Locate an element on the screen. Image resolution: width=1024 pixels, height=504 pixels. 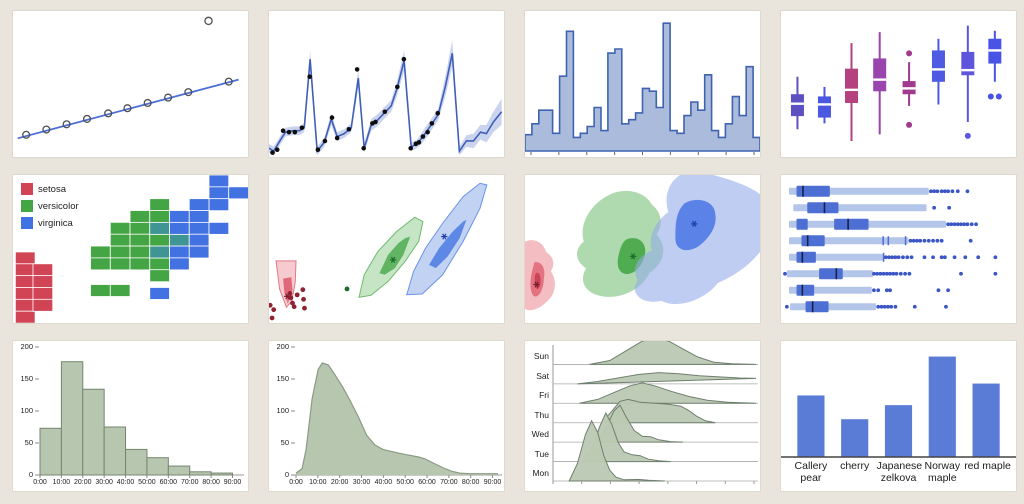
thumb-line-confidence-band is located at coordinates (386, 84).